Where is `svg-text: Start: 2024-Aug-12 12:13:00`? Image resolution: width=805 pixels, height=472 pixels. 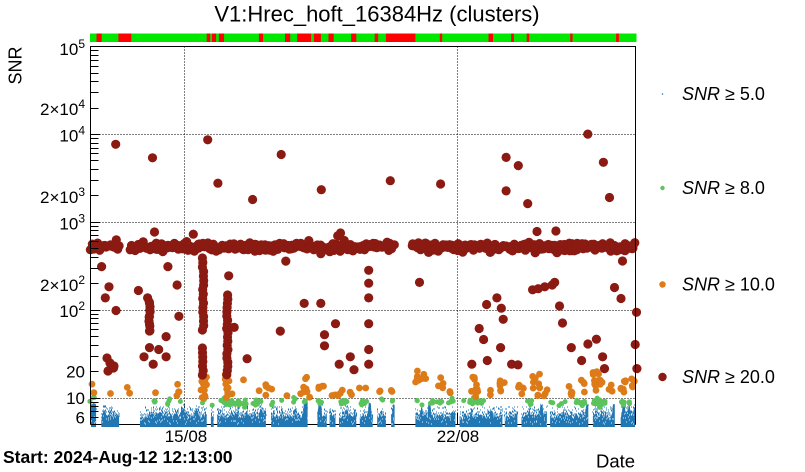 svg-text: Start: 2024-Aug-12 12:13:00 is located at coordinates (118, 457).